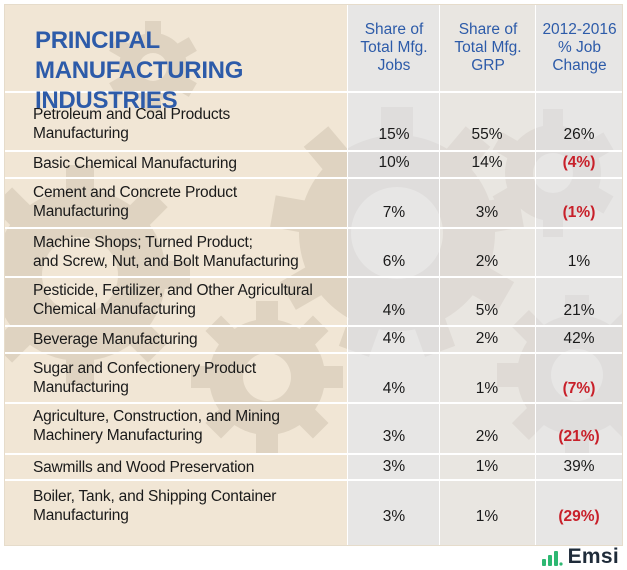  I want to click on industry-line: Beverage Manufacturing, so click(115, 339).